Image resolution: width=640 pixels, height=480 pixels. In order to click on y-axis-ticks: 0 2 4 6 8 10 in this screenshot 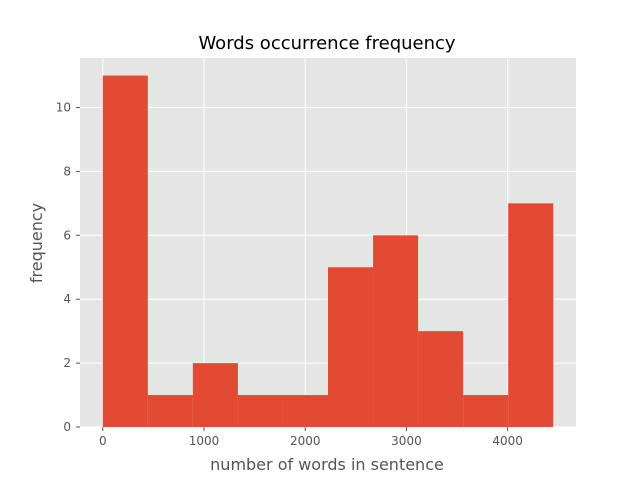, I will do `click(68, 267)`.